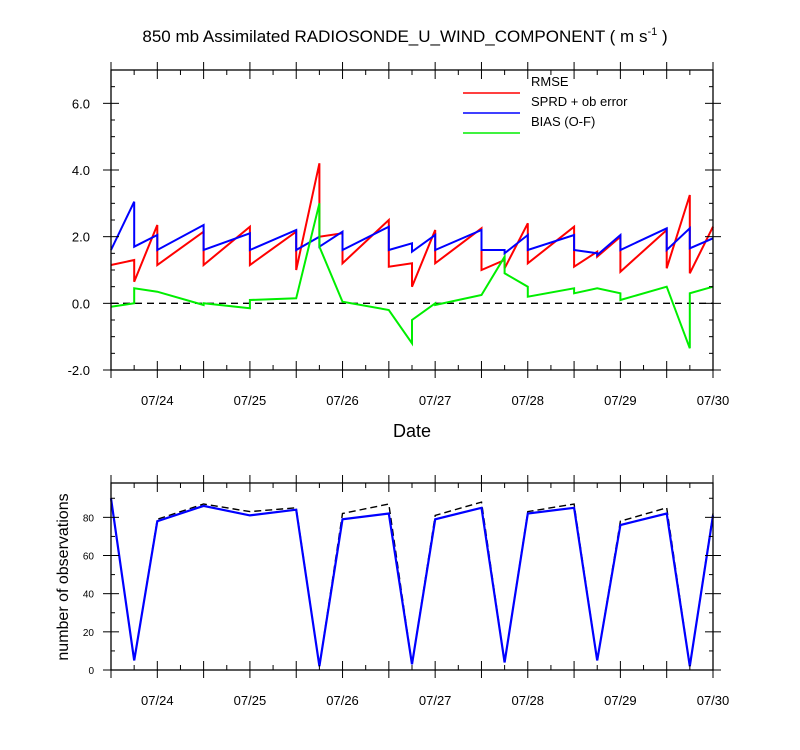  I want to click on legend-label-0: RMSE, so click(550, 81).